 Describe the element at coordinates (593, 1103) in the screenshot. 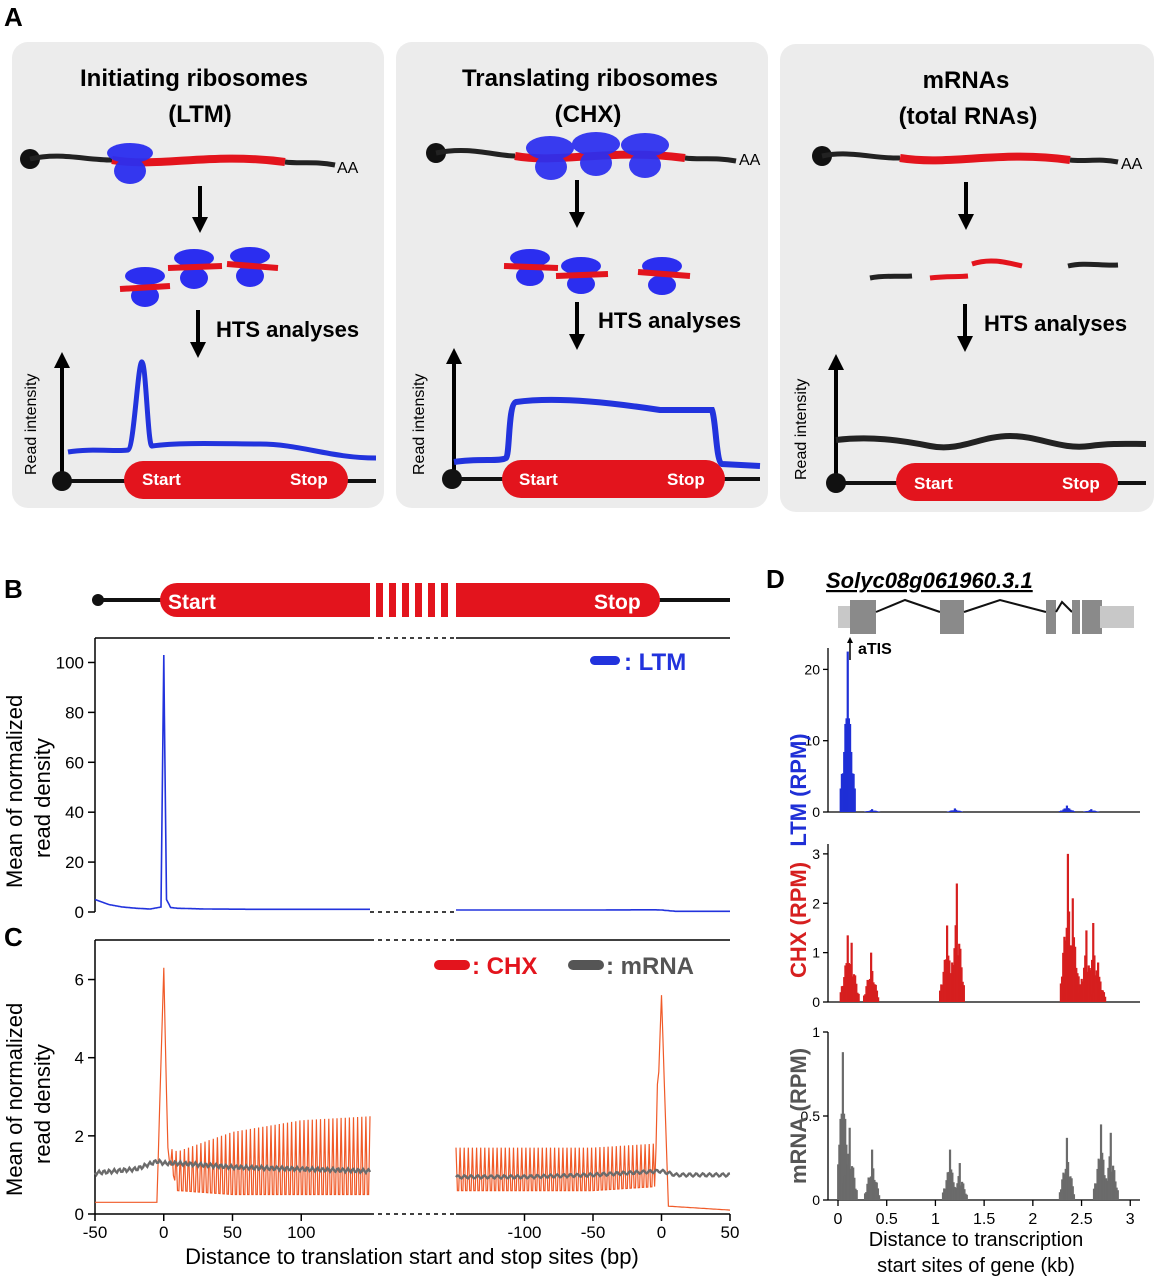

I see `chx-line-stop` at that location.